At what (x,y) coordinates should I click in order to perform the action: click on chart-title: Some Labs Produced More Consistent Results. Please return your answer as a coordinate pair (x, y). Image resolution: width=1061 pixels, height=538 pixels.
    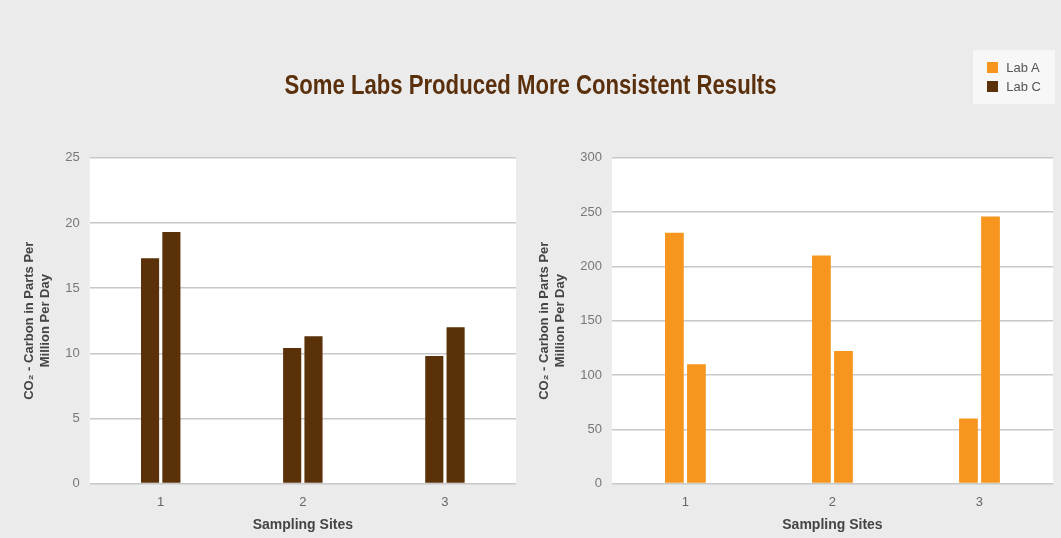
    Looking at the image, I should click on (530, 85).